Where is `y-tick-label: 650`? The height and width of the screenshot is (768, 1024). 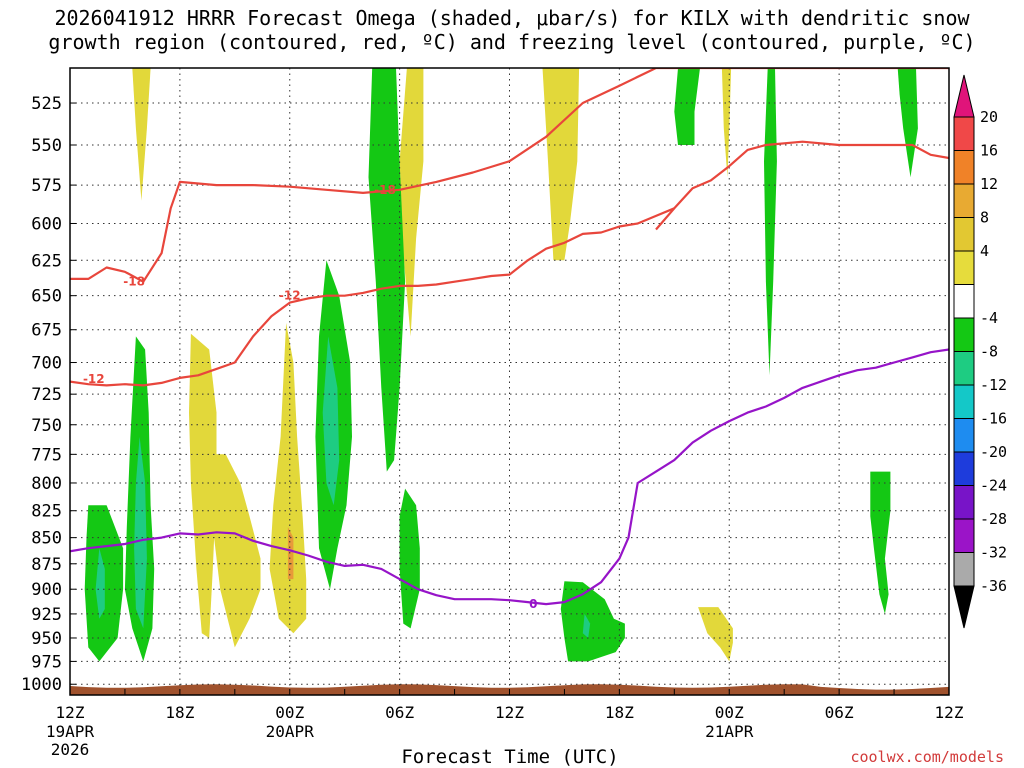 y-tick-label: 650 is located at coordinates (46, 297).